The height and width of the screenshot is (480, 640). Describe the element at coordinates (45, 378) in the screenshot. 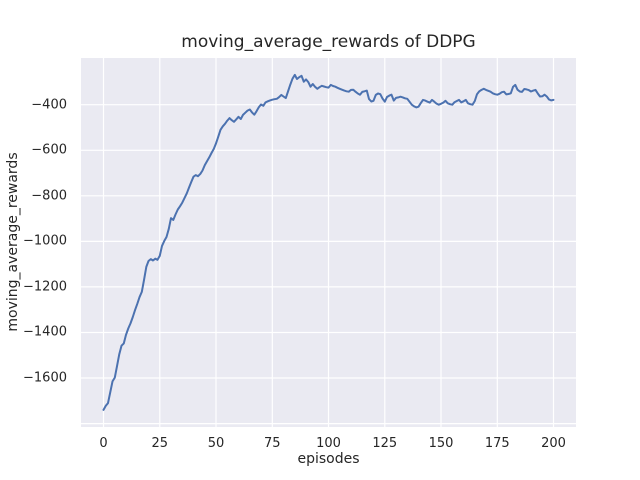

I see `y-tick-label: −1600` at that location.